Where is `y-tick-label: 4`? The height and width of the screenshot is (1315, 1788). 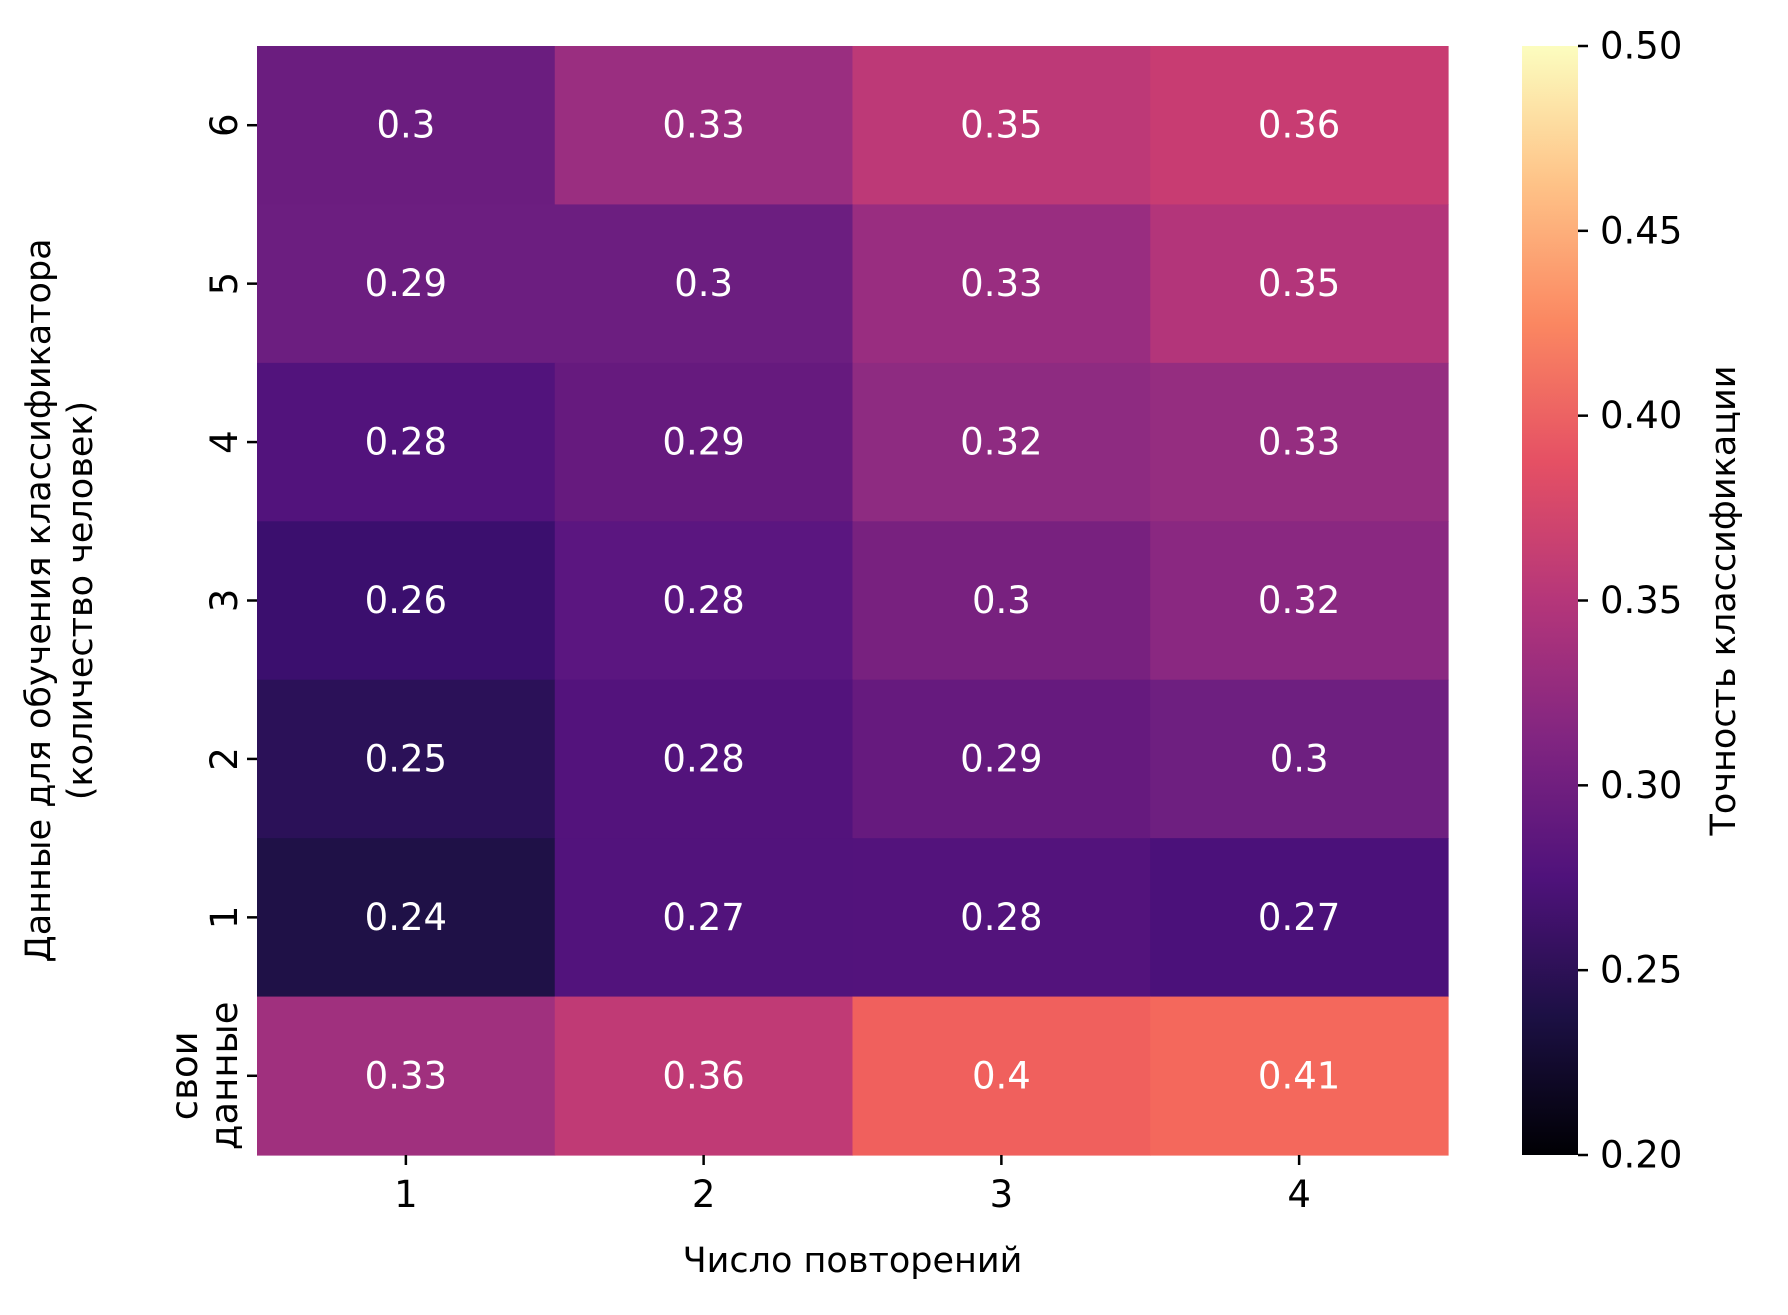
y-tick-label: 4 is located at coordinates (224, 442).